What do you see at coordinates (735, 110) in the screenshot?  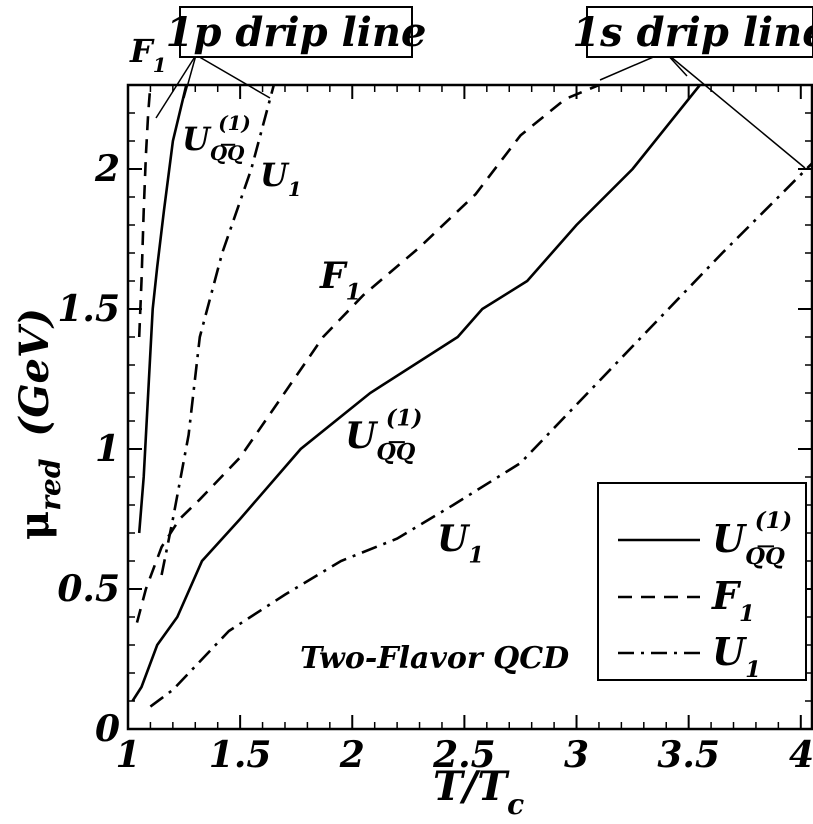 I see `drip-line-pointer-1s` at bounding box center [735, 110].